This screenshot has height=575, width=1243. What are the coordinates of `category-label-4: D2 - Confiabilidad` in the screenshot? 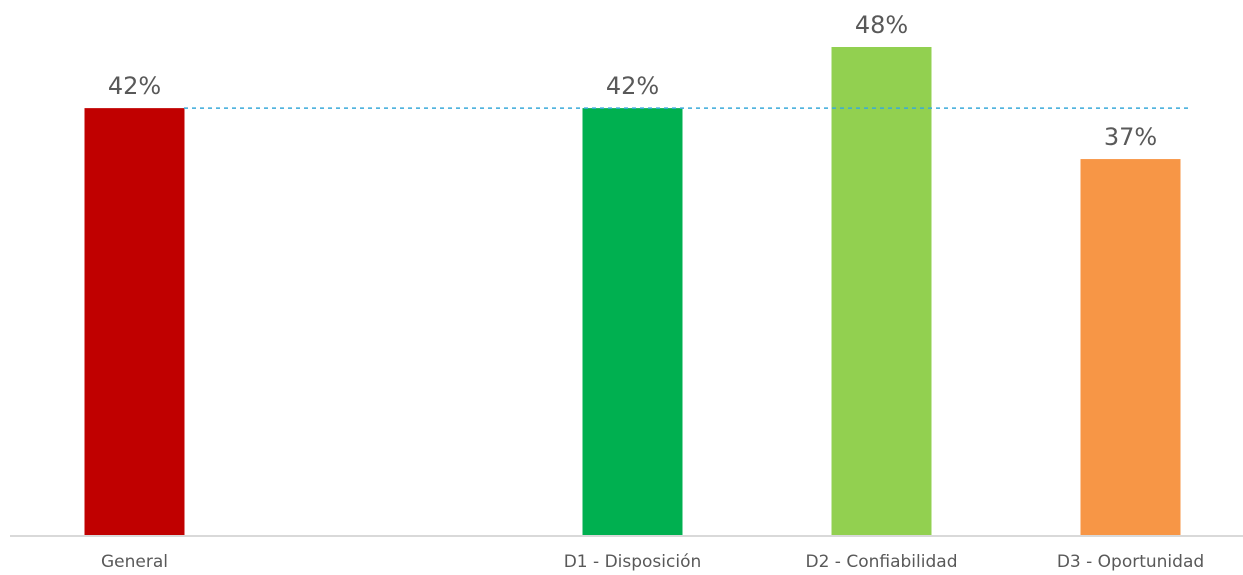 It's located at (882, 562).